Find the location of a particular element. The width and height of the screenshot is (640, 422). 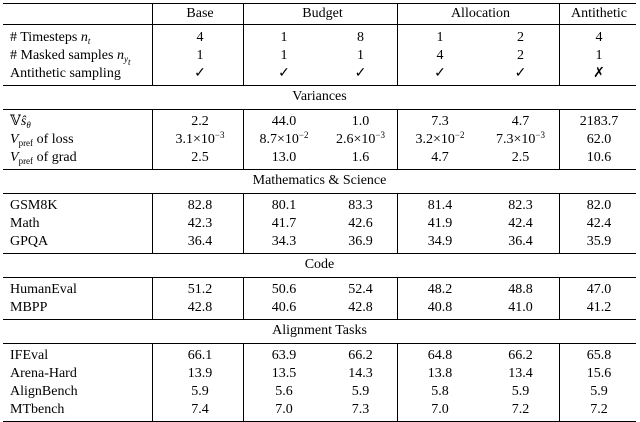

row-value: 1.6 is located at coordinates (360, 157).